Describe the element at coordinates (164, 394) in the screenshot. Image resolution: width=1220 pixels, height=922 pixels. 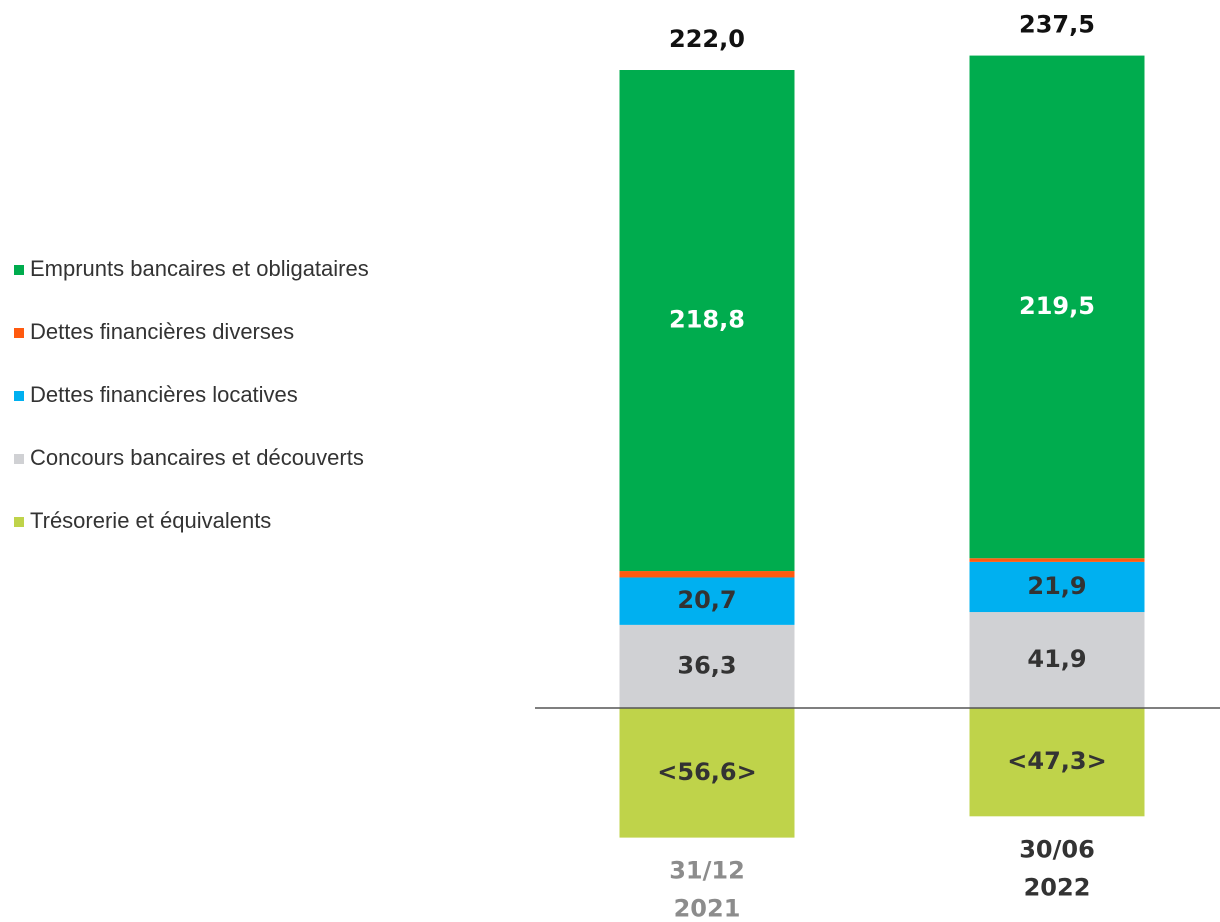
I see `legend-label: Dettes financières locatives` at that location.